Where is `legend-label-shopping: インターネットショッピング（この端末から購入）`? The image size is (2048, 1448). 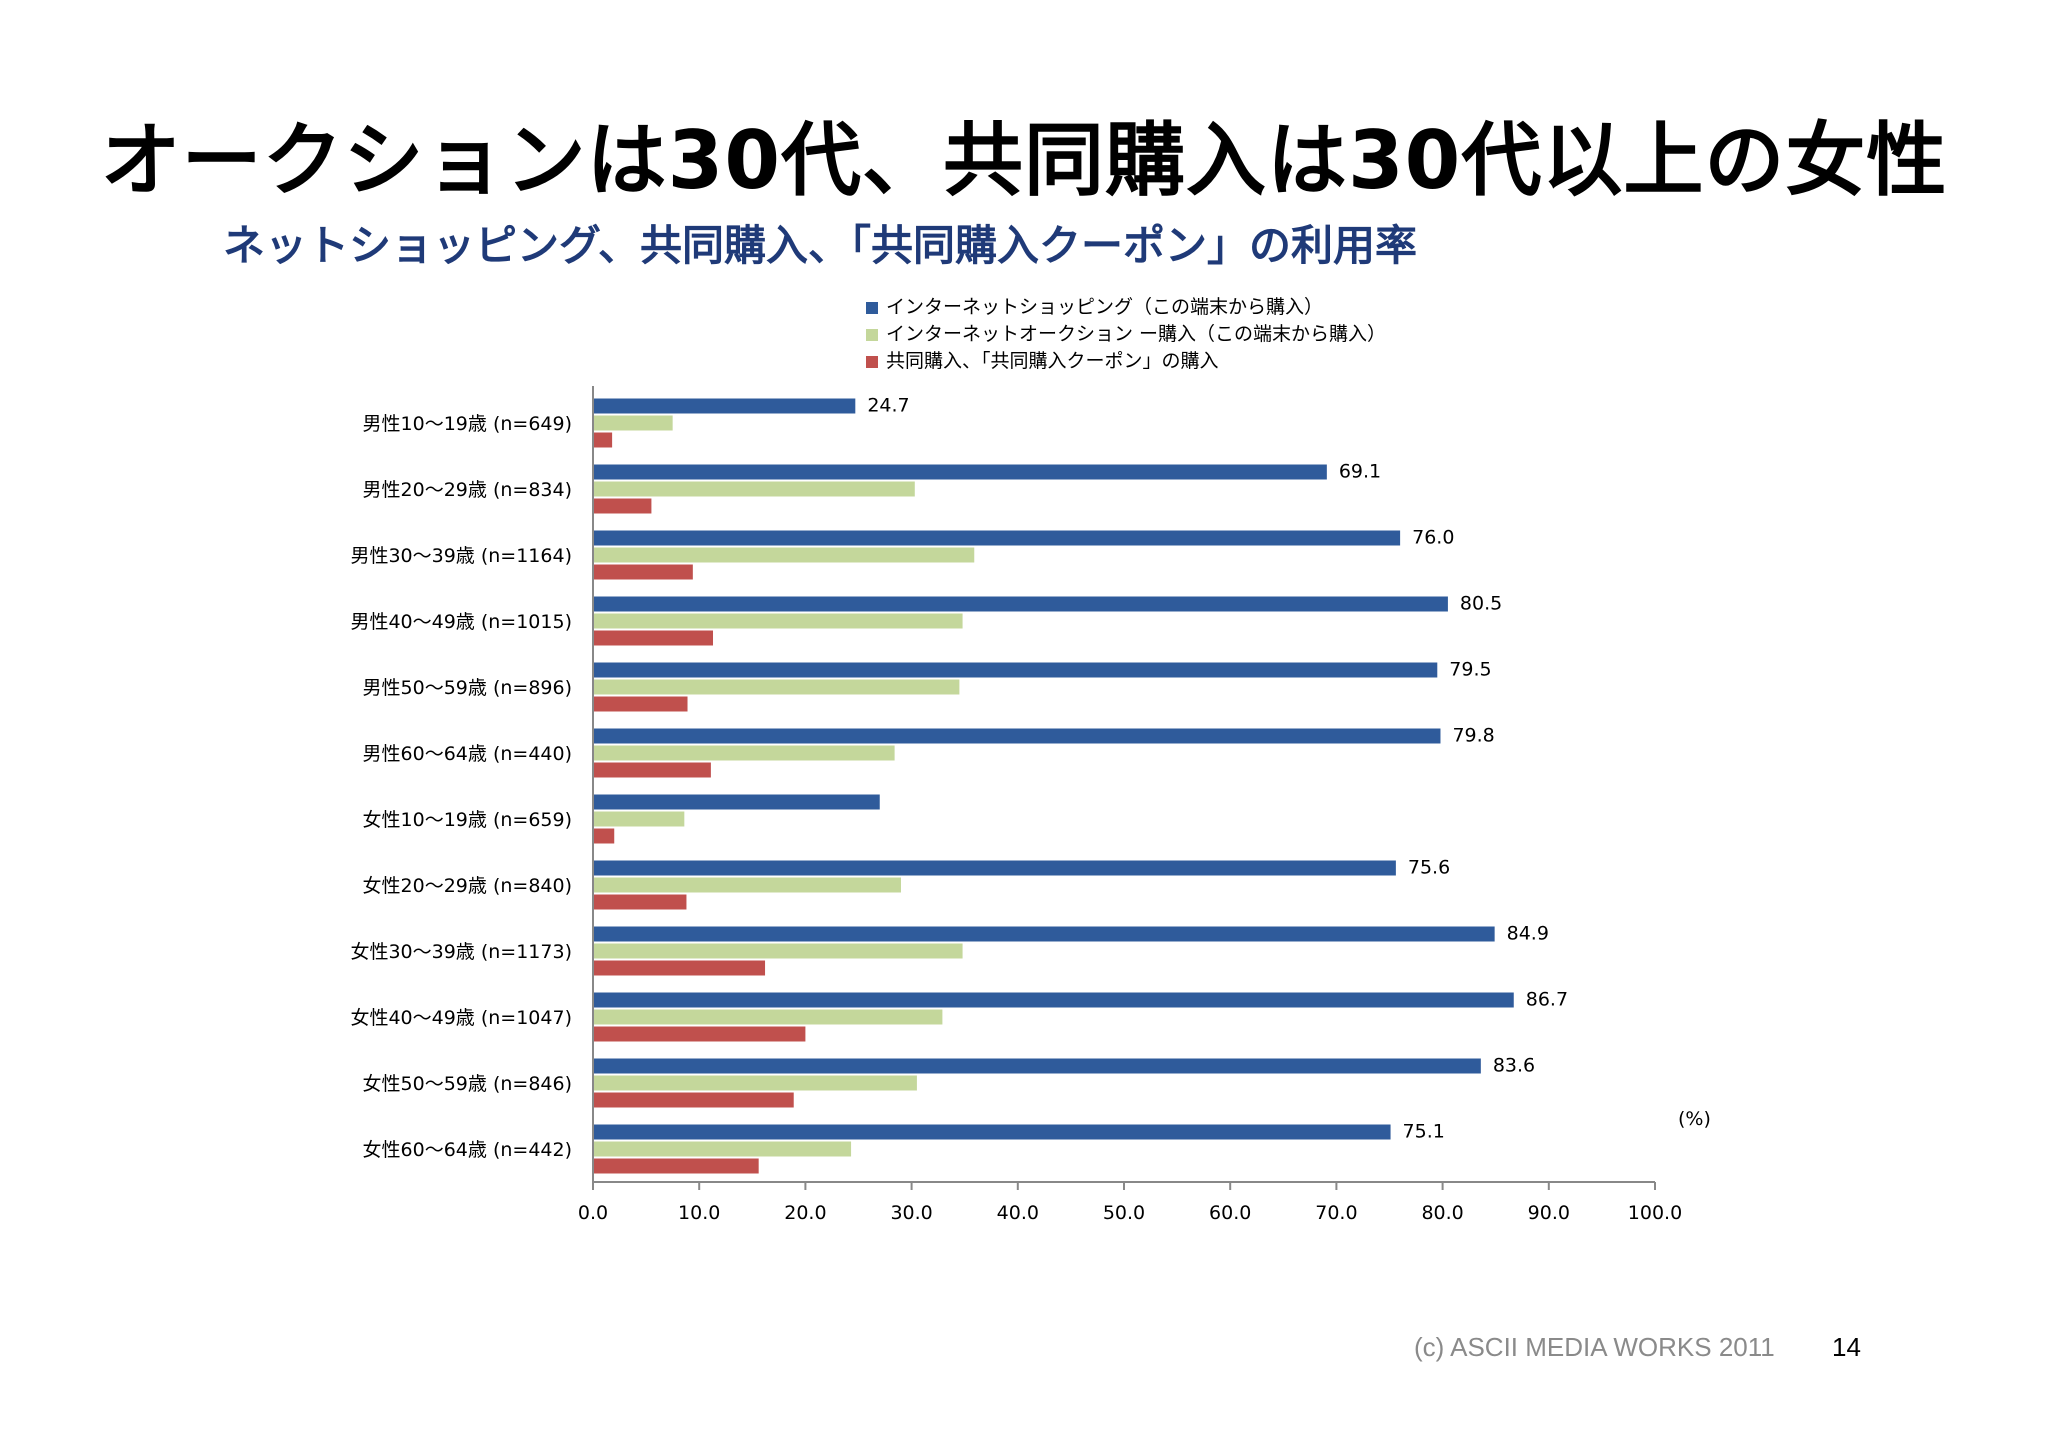 legend-label-shopping: インターネットショッピング（この端末から購入） is located at coordinates (1105, 307).